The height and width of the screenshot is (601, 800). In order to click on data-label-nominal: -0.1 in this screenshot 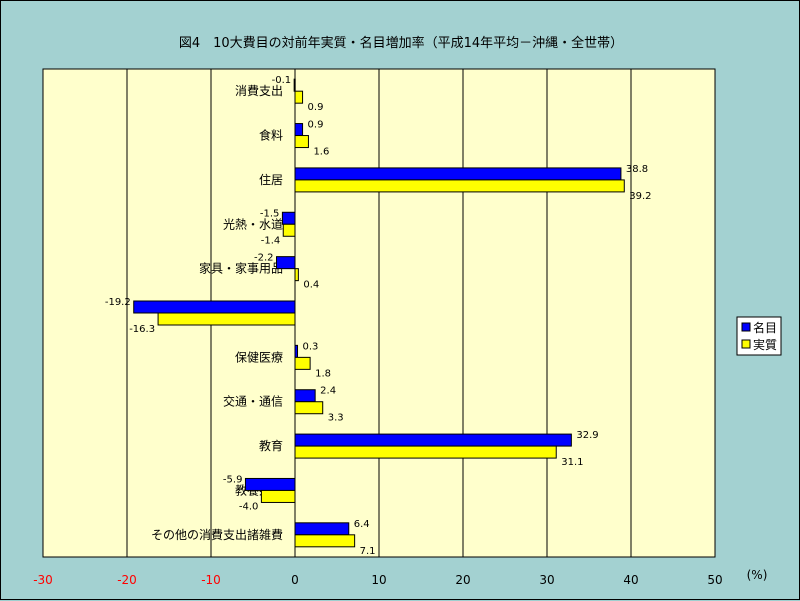, I will do `click(282, 80)`.